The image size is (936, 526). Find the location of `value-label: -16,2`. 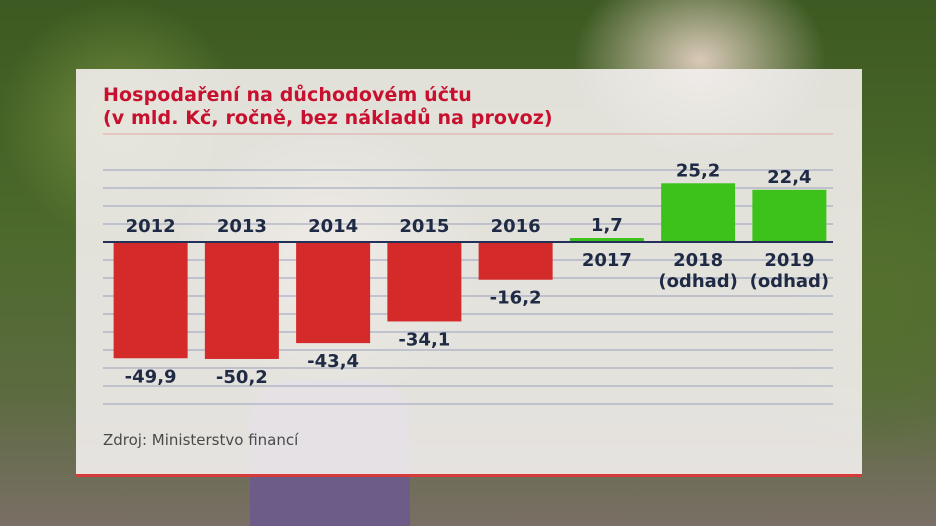

value-label: -16,2 is located at coordinates (516, 298).